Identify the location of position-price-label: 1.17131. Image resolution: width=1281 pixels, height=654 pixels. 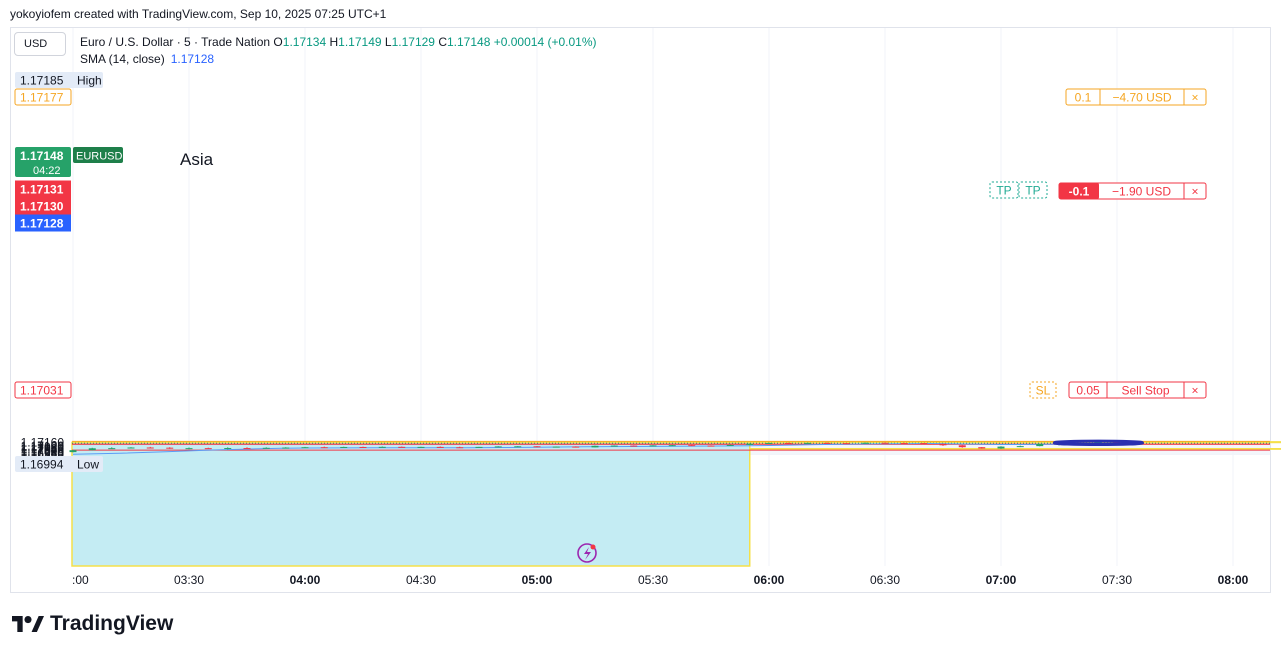
(42, 190).